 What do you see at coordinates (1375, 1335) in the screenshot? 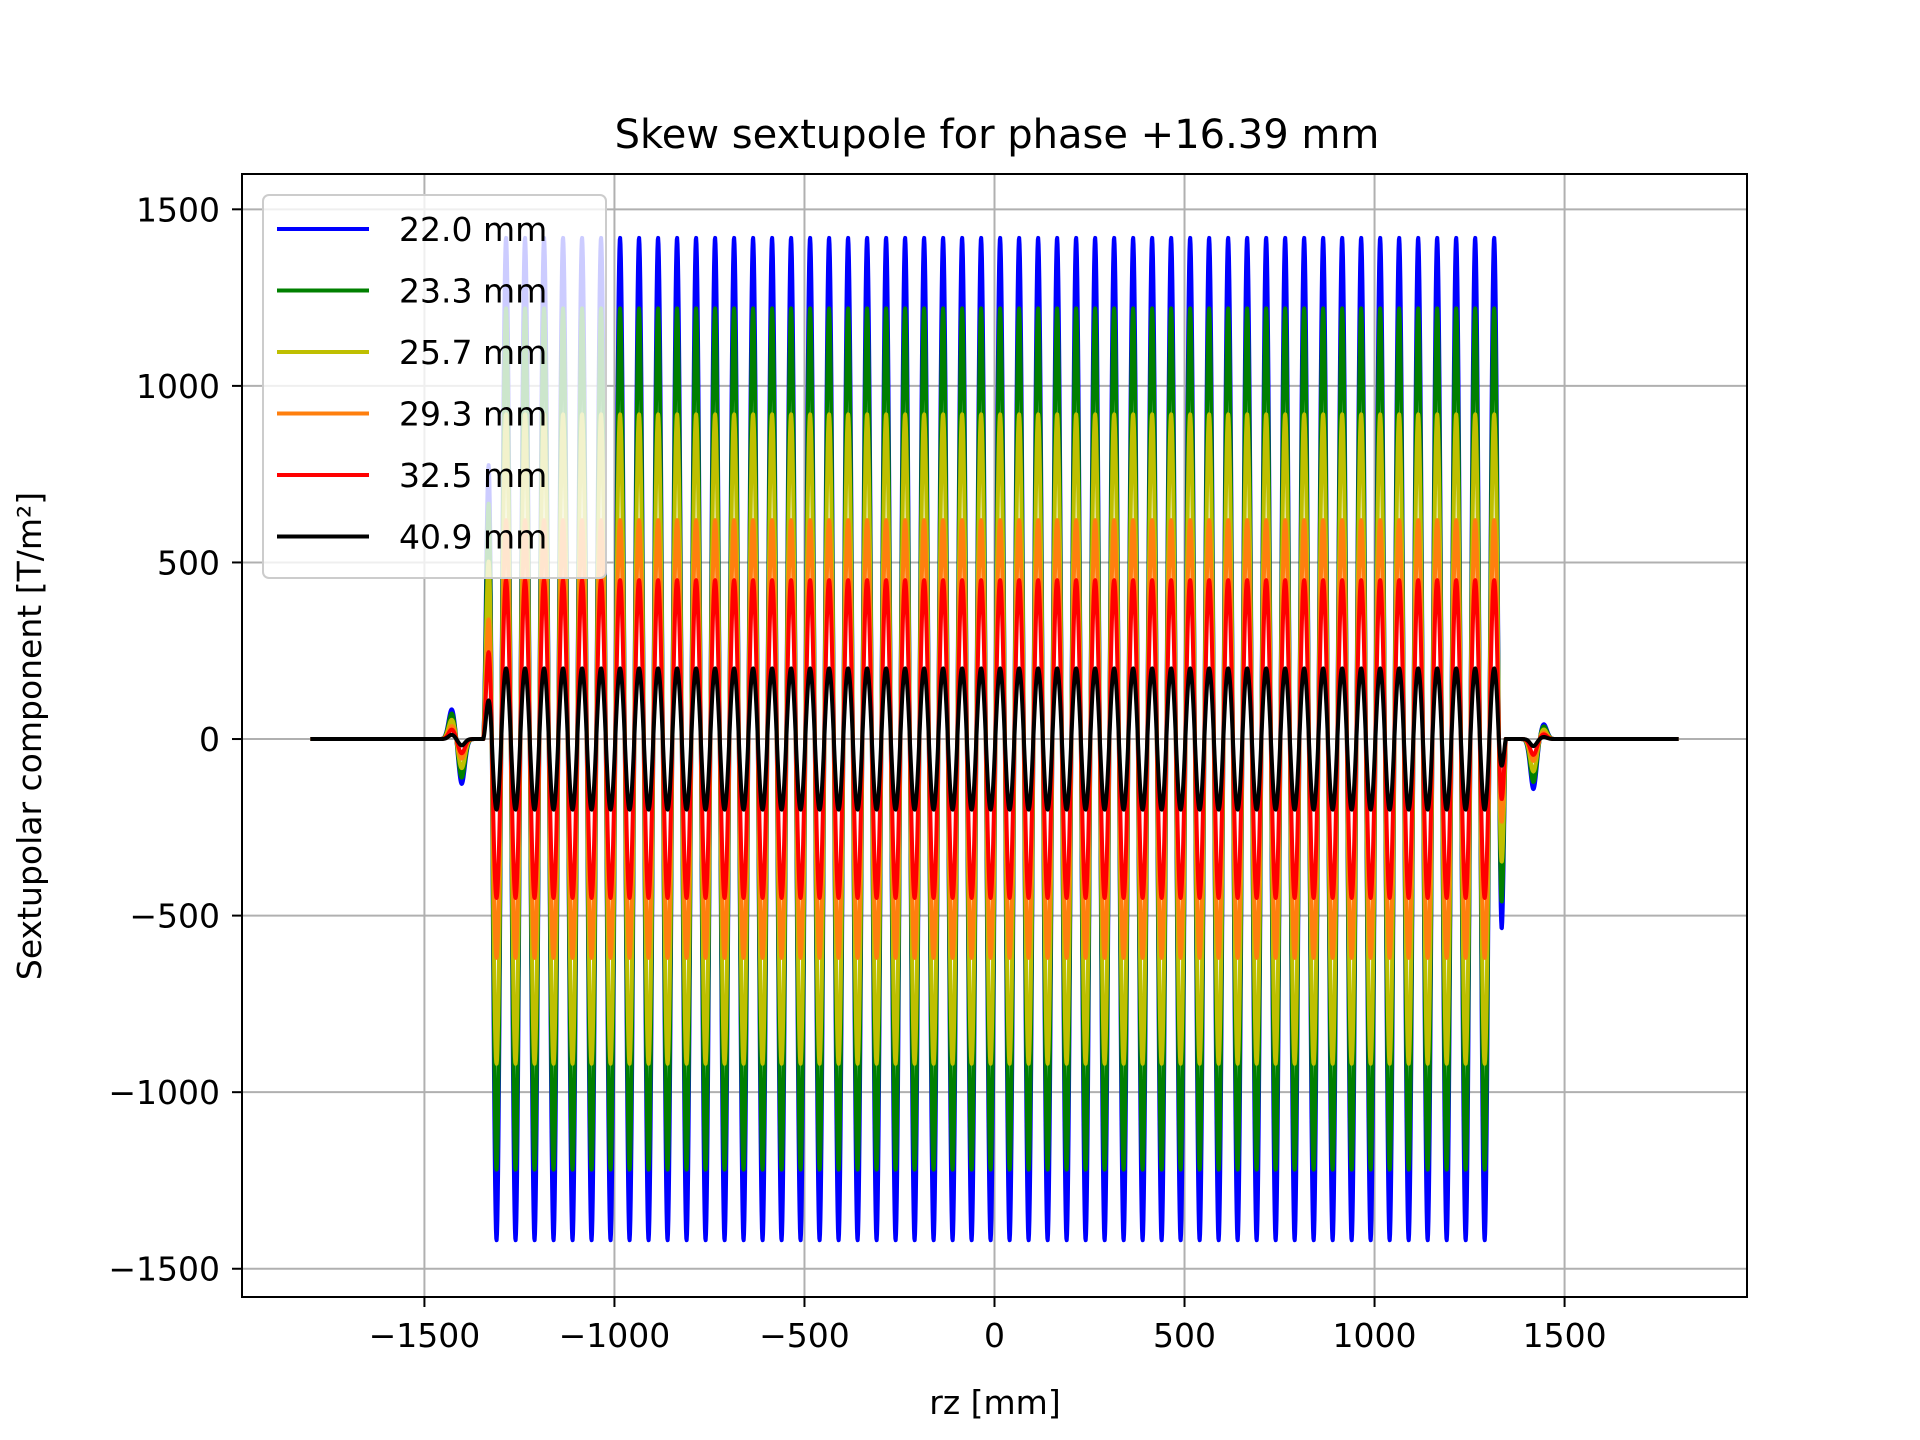
I see `x-tick-label: 1000` at bounding box center [1375, 1335].